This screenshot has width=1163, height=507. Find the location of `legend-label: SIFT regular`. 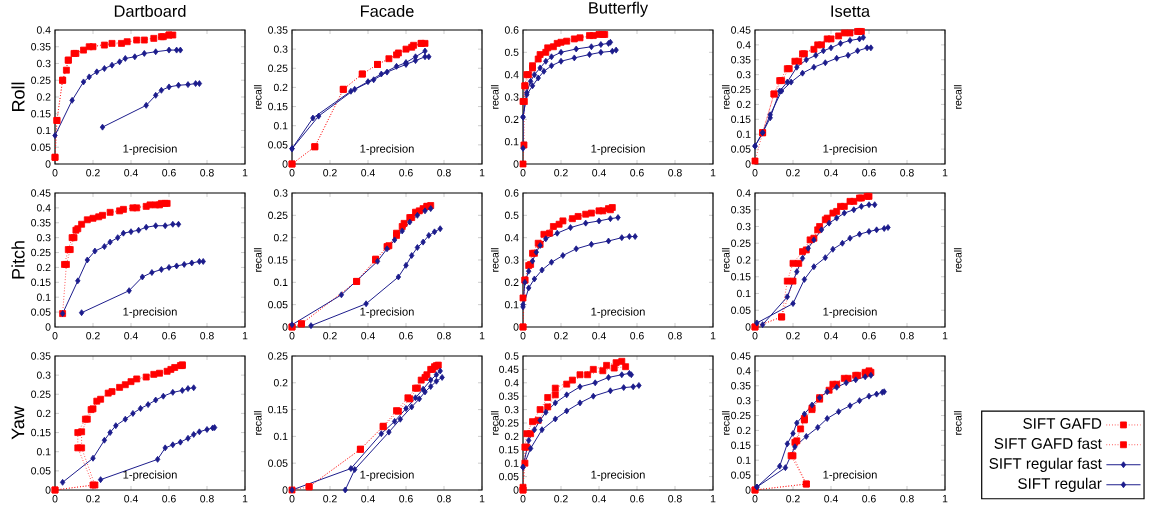

legend-label: SIFT regular is located at coordinates (1060, 484).